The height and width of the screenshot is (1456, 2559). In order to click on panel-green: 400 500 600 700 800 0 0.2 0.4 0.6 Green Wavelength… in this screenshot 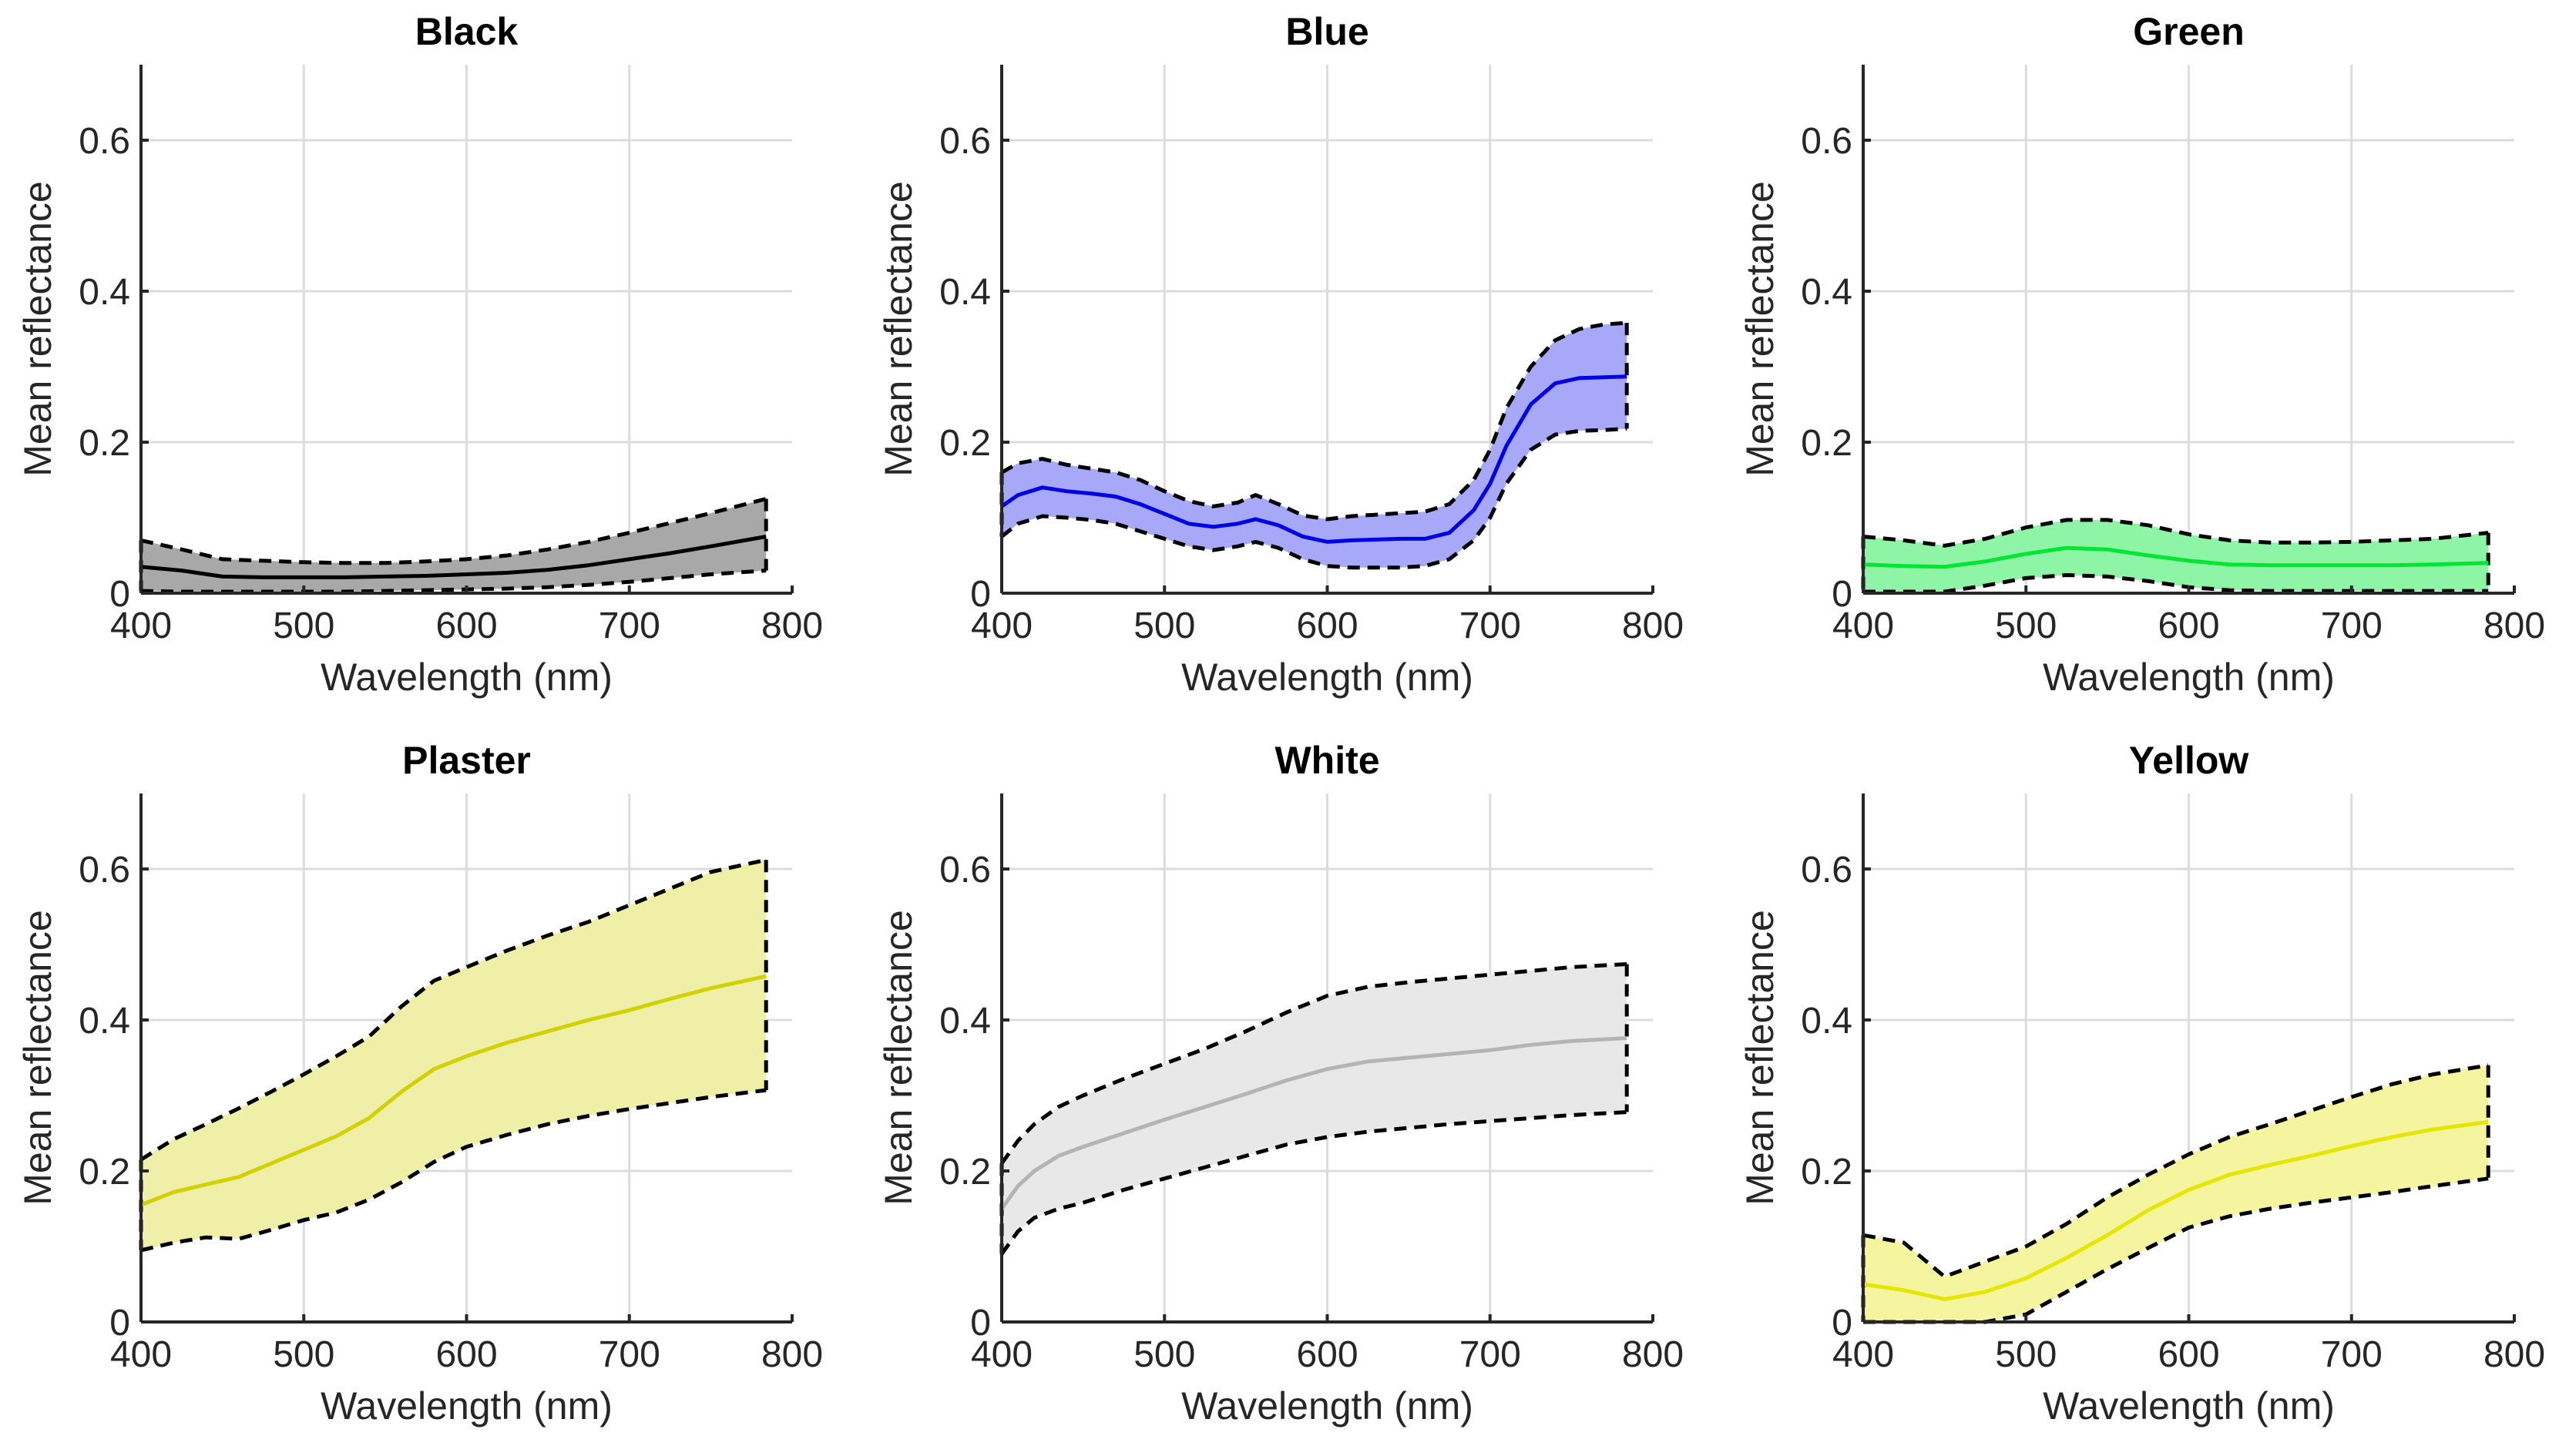, I will do `click(2142, 354)`.